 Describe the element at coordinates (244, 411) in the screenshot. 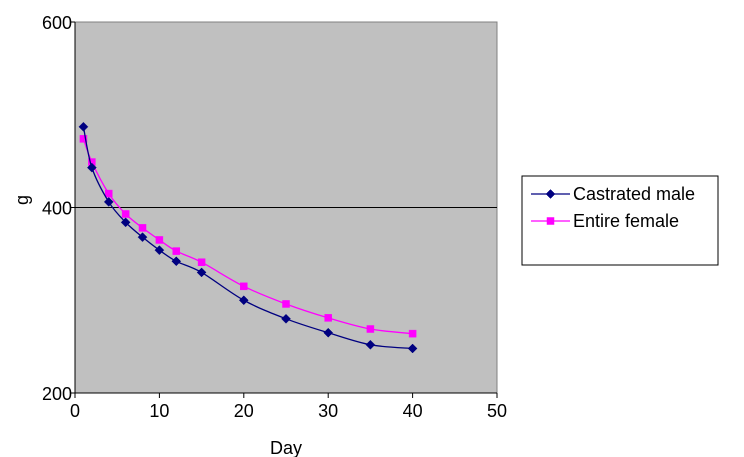

I see `x-tick-label: 20` at that location.